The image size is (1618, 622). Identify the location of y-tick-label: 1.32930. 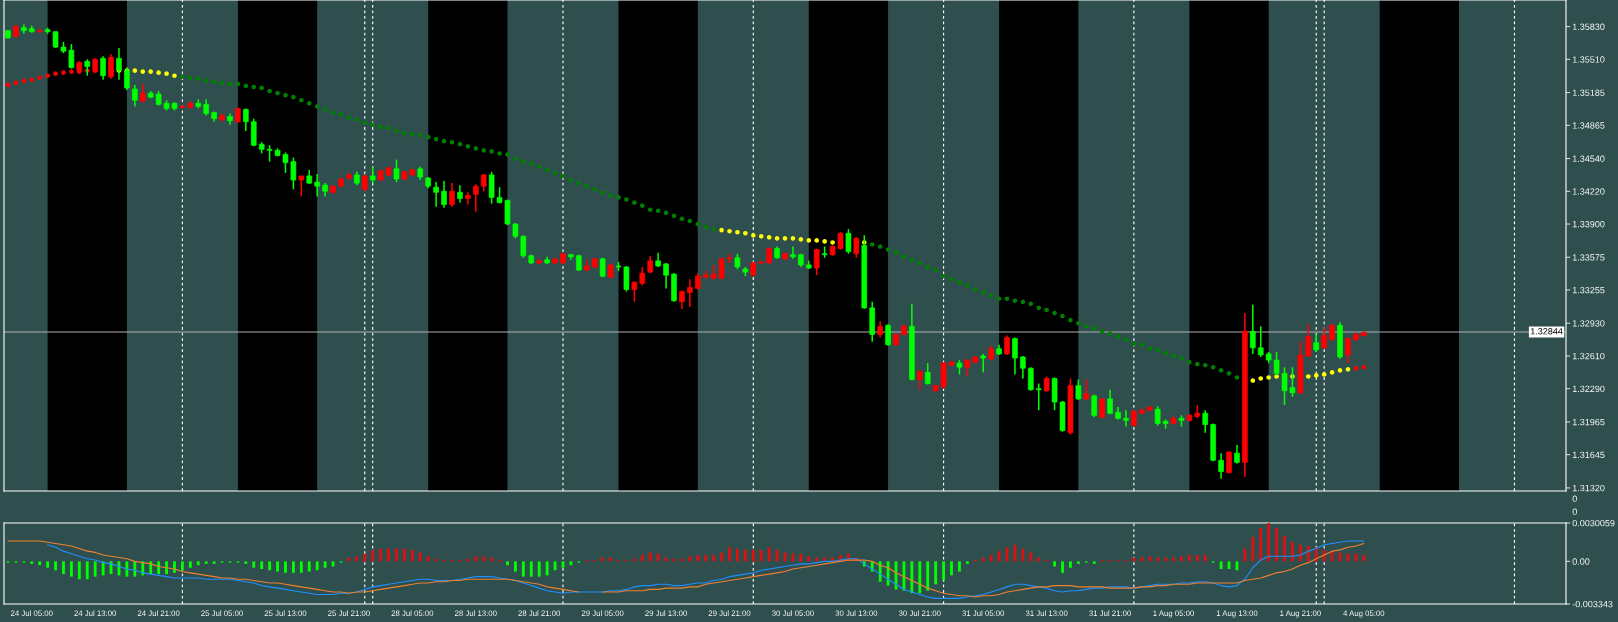
(1588, 323).